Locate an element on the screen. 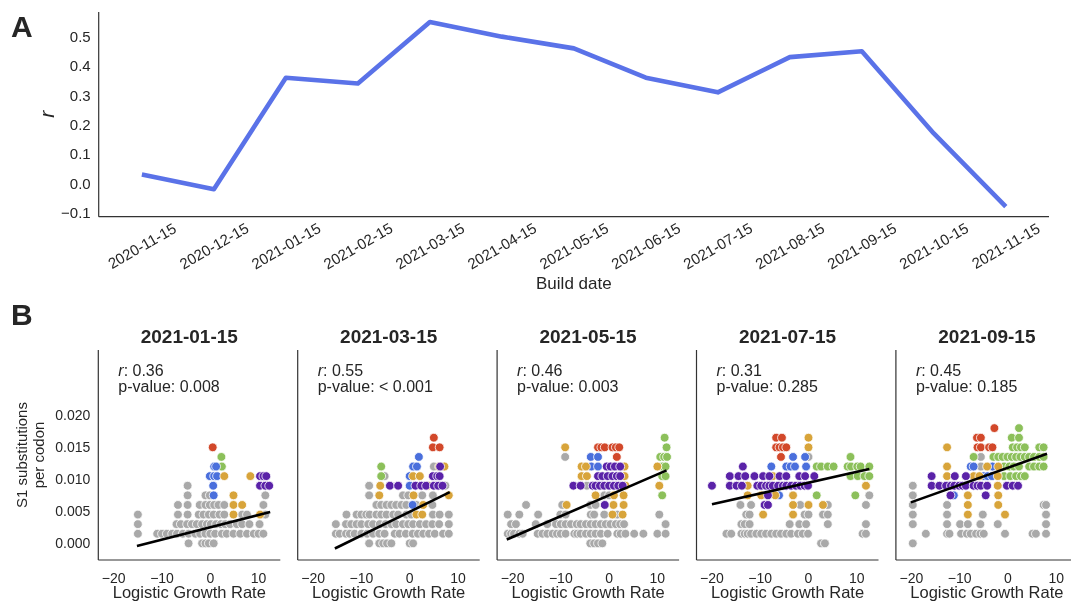 The height and width of the screenshot is (605, 1071). annotation: r: 0.46 is located at coordinates (540, 370).